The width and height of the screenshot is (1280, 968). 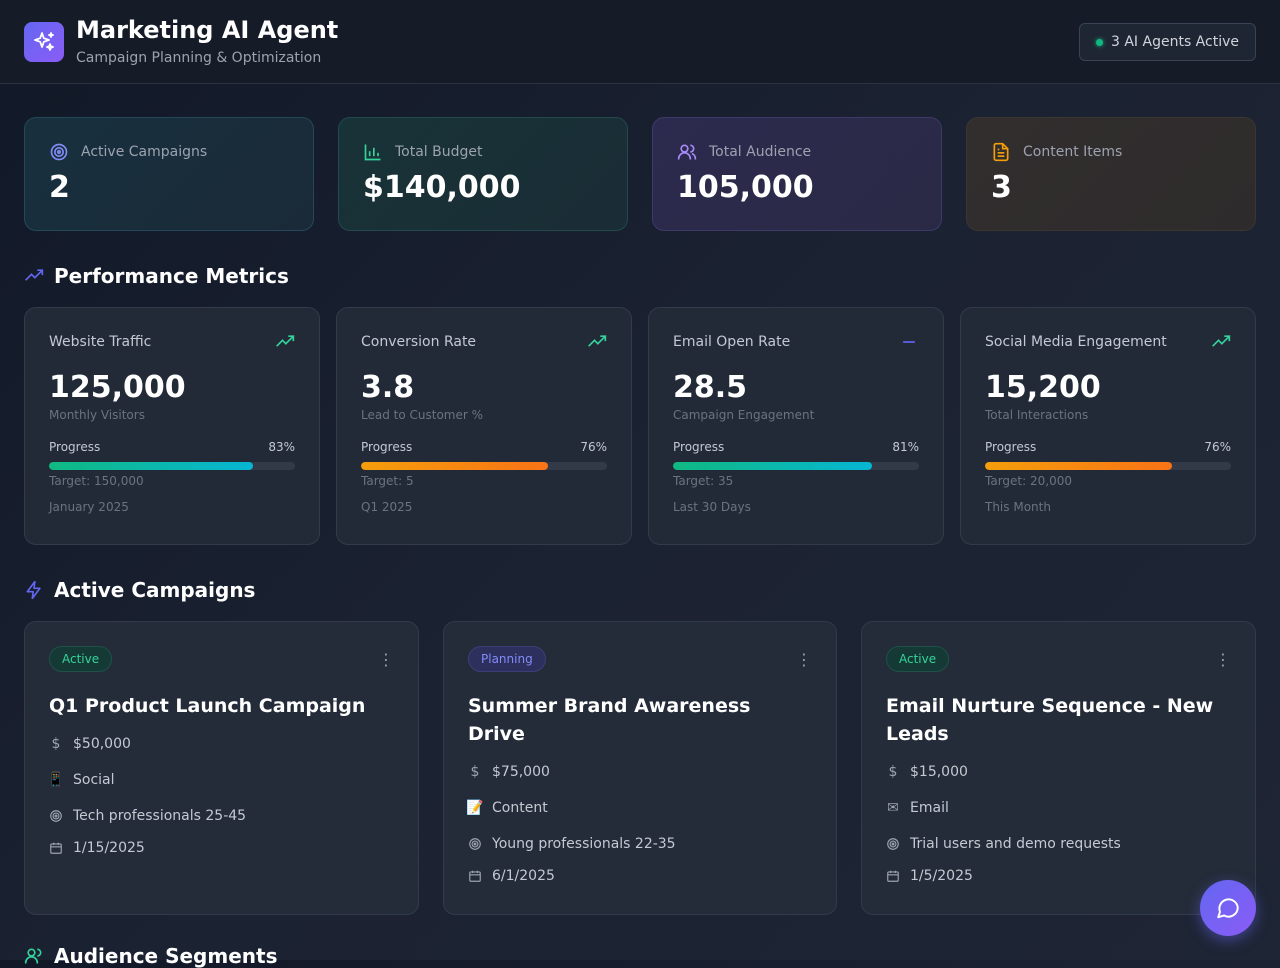 What do you see at coordinates (94, 780) in the screenshot?
I see `campaign-channel: Social` at bounding box center [94, 780].